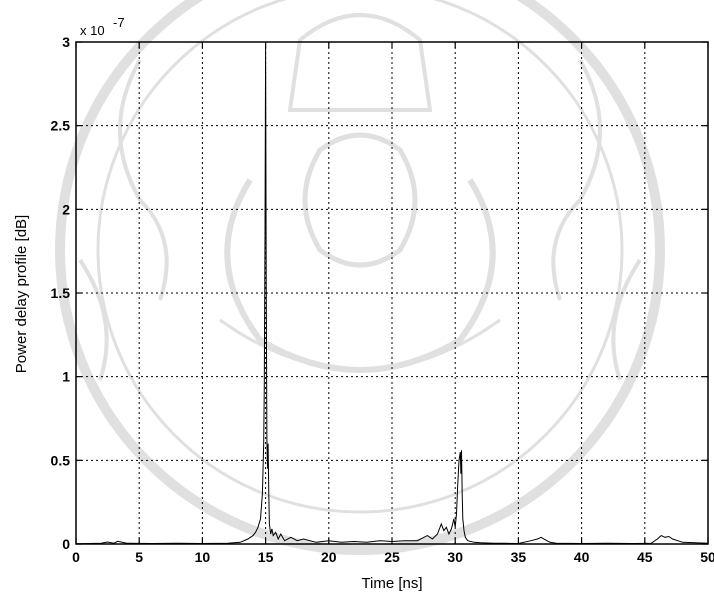 The width and height of the screenshot is (714, 595). Describe the element at coordinates (21, 294) in the screenshot. I see `y-axis-label: Power delay profile [dB]` at that location.